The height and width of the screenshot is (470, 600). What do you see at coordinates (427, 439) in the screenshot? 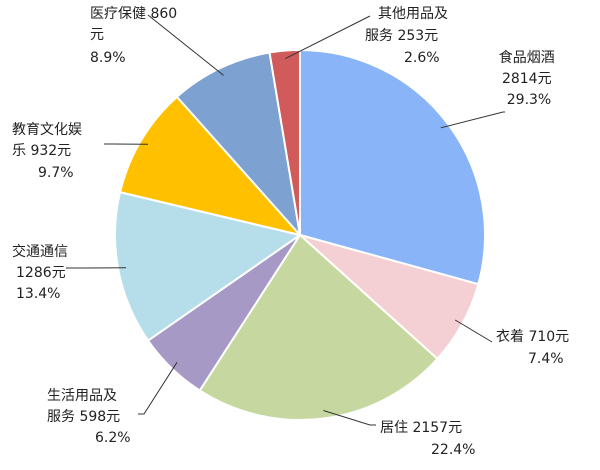
I see `label-居住: 居住 2157元 22.4%` at bounding box center [427, 439].